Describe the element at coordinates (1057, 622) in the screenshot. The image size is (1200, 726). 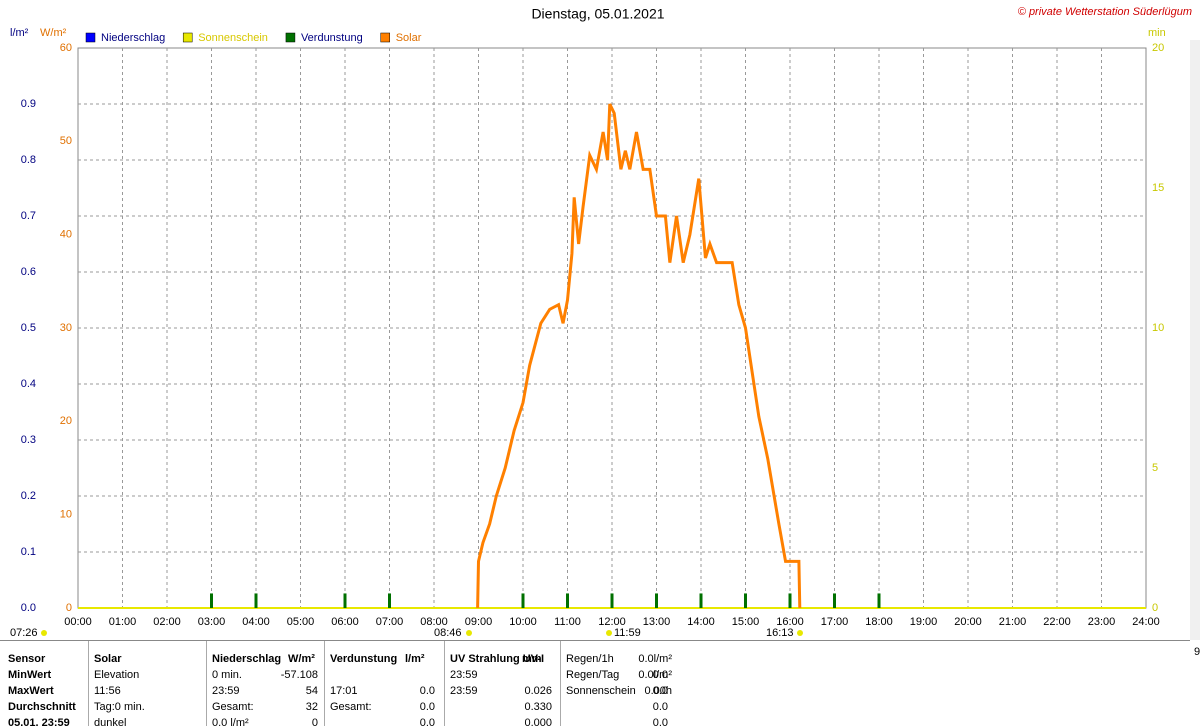
I see `x-tick-label: 22:00` at that location.